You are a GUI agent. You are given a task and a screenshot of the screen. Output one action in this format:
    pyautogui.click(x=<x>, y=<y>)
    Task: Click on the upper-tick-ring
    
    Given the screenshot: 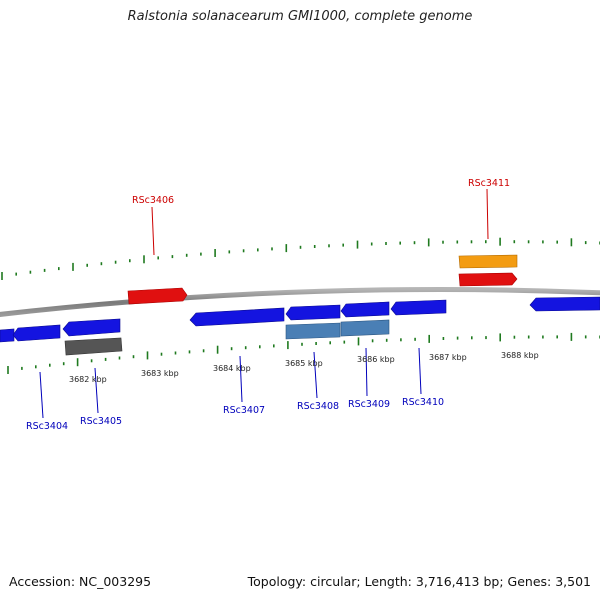 What is the action you would take?
    pyautogui.click(x=300, y=258)
    